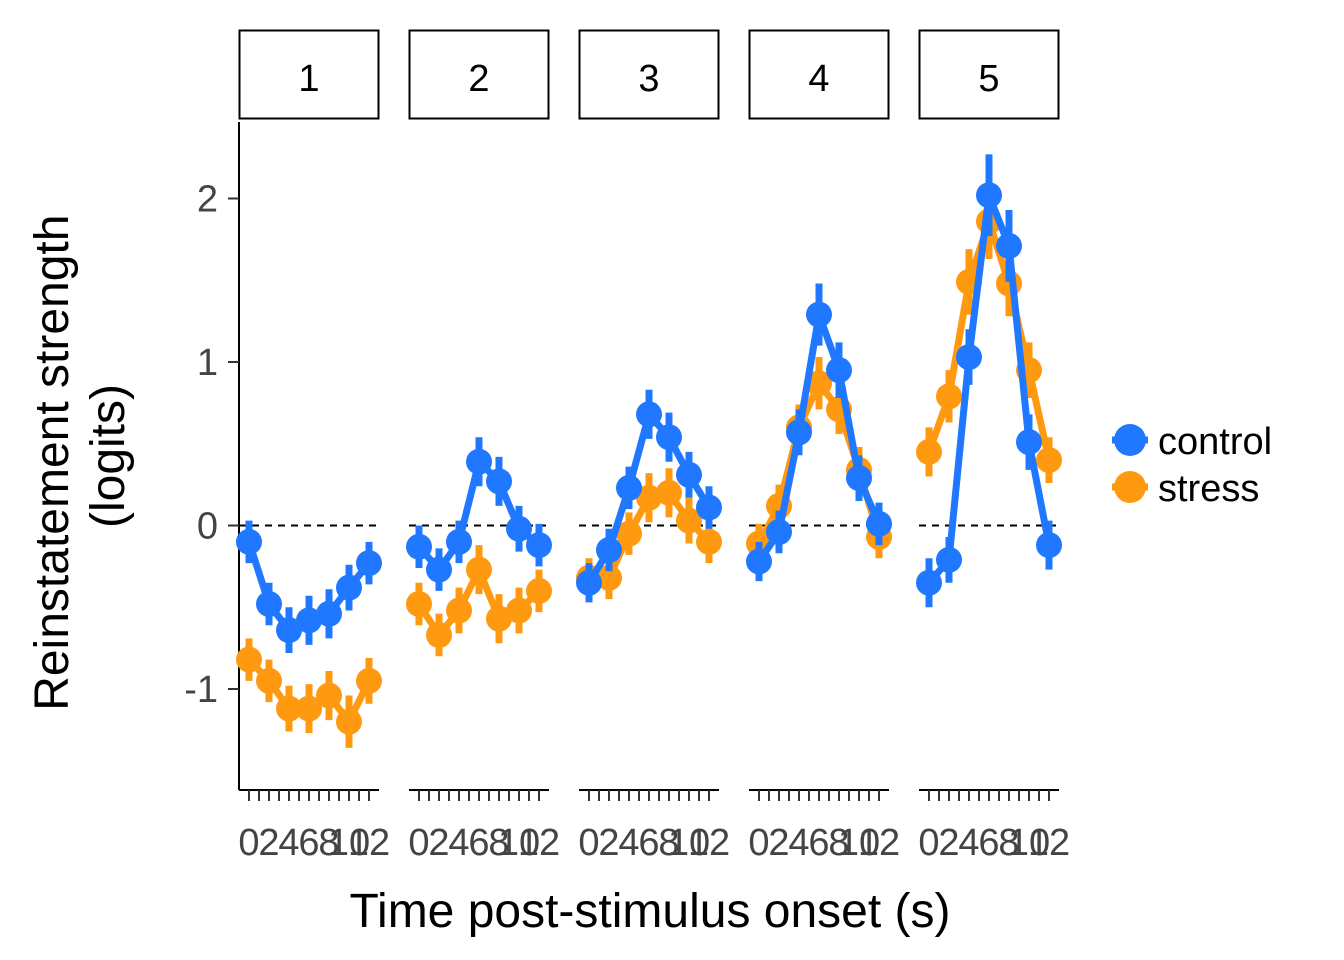 This screenshot has height=960, width=1344. What do you see at coordinates (1215, 442) in the screenshot?
I see `legend-label-control: control` at bounding box center [1215, 442].